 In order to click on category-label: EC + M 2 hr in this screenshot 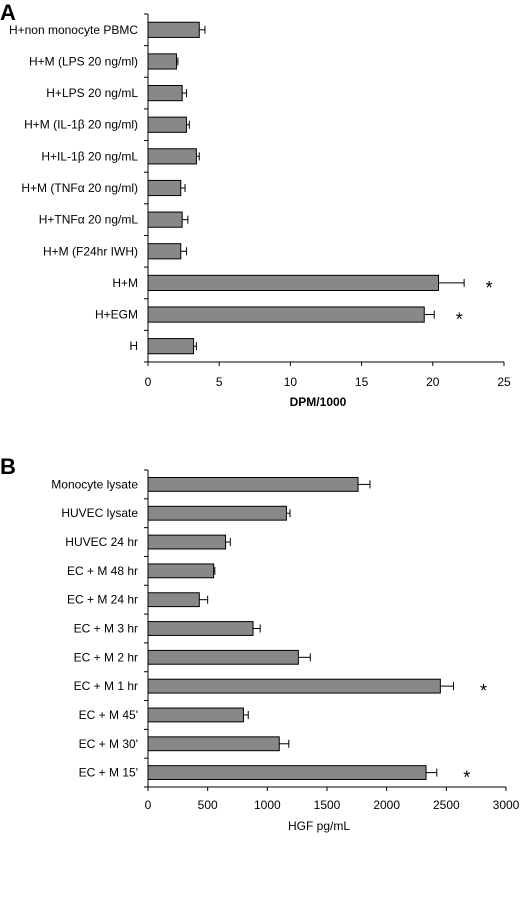, I will do `click(106, 657)`.